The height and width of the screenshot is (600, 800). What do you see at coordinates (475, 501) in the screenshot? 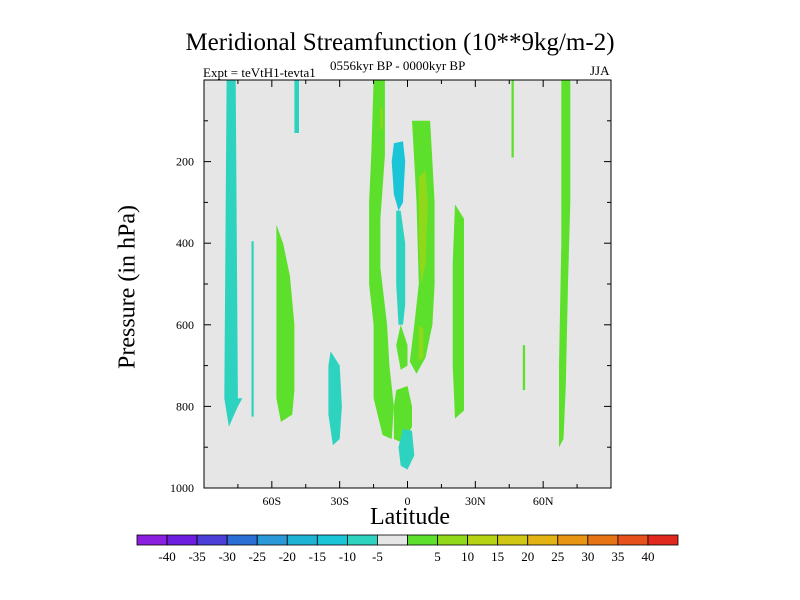
I see `x-tick-label: 30N` at bounding box center [475, 501].